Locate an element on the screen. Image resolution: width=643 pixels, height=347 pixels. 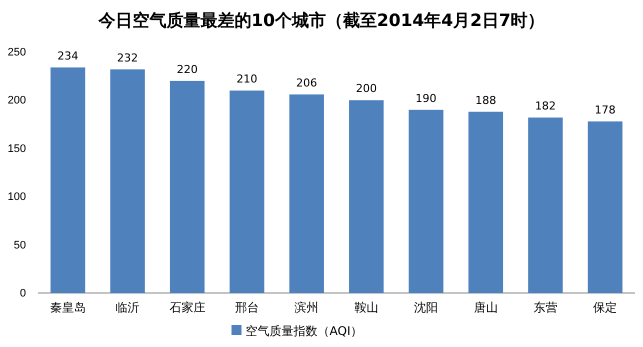
x-tick-label: 鞍山 is located at coordinates (366, 307).